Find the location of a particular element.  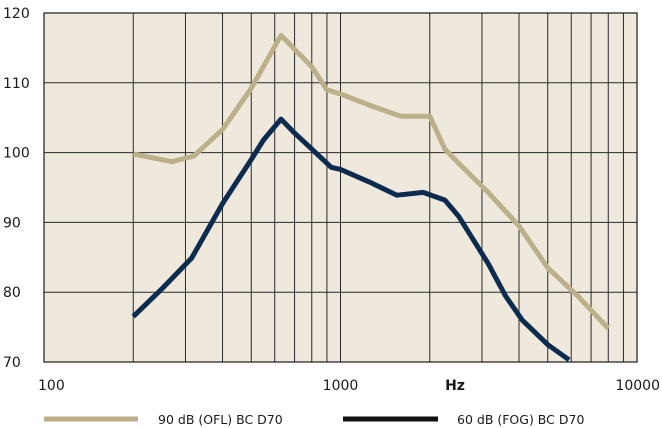

x-tick-label: 1000 is located at coordinates (341, 386).